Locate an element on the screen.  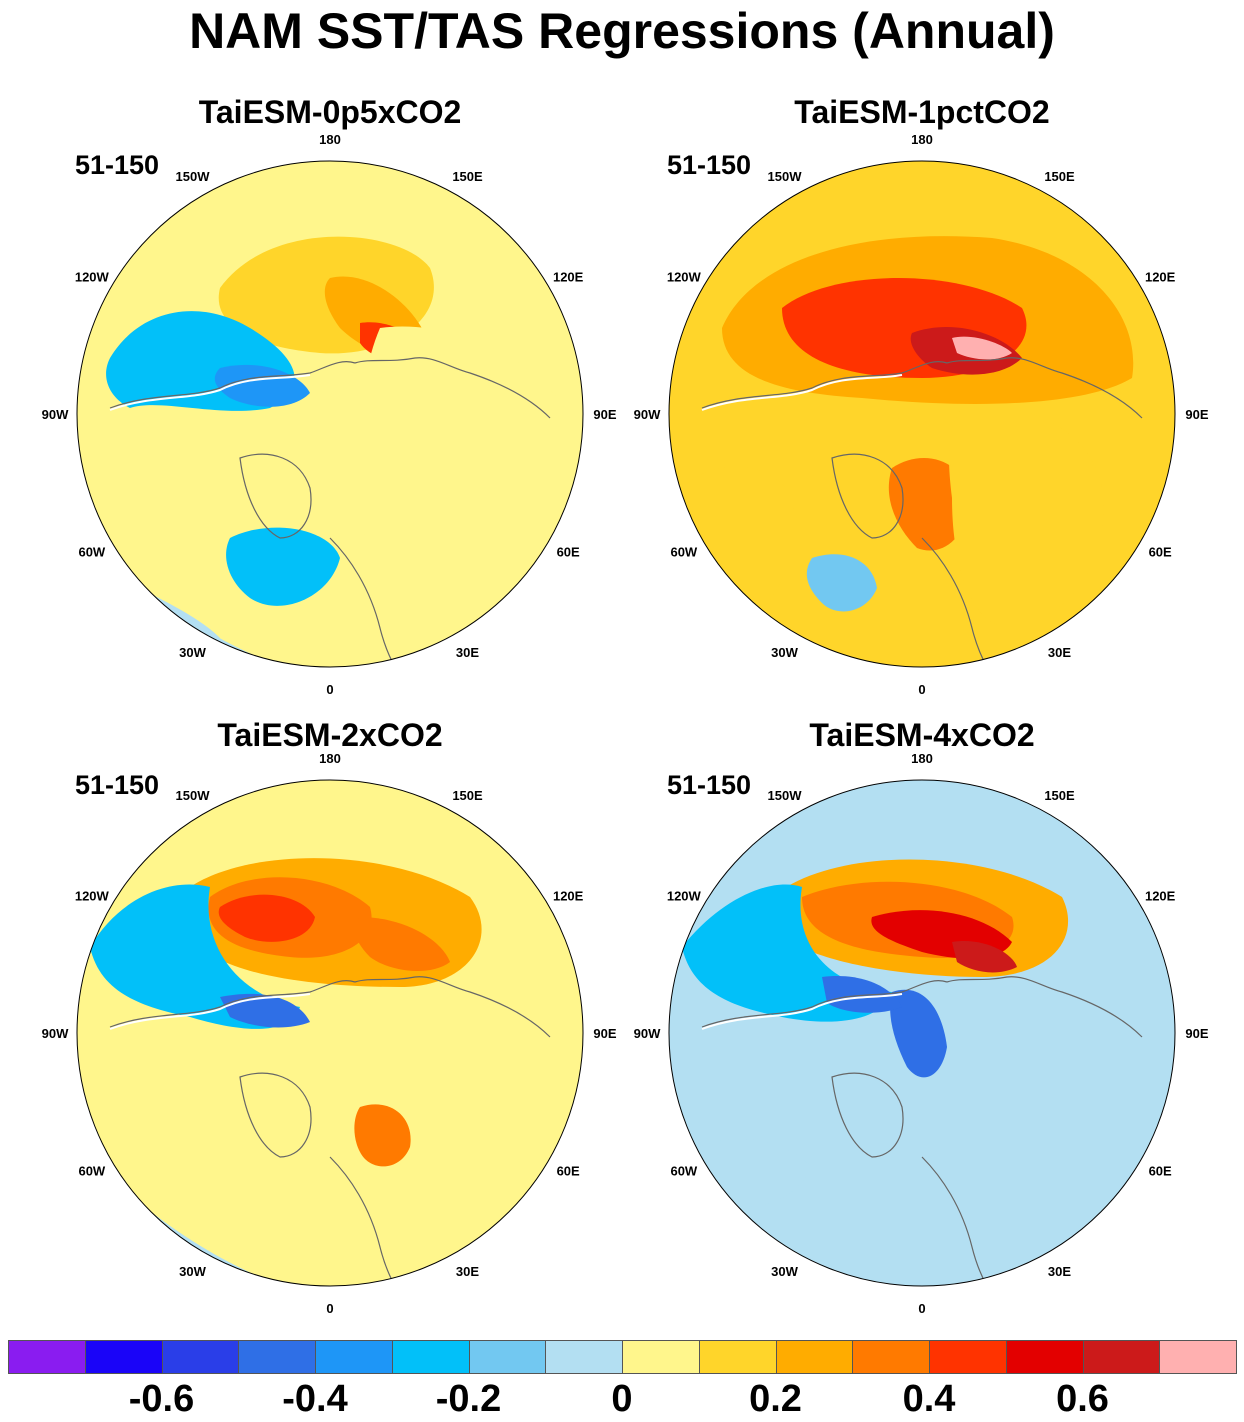
lon-label-30e: 30E is located at coordinates (1059, 1271).